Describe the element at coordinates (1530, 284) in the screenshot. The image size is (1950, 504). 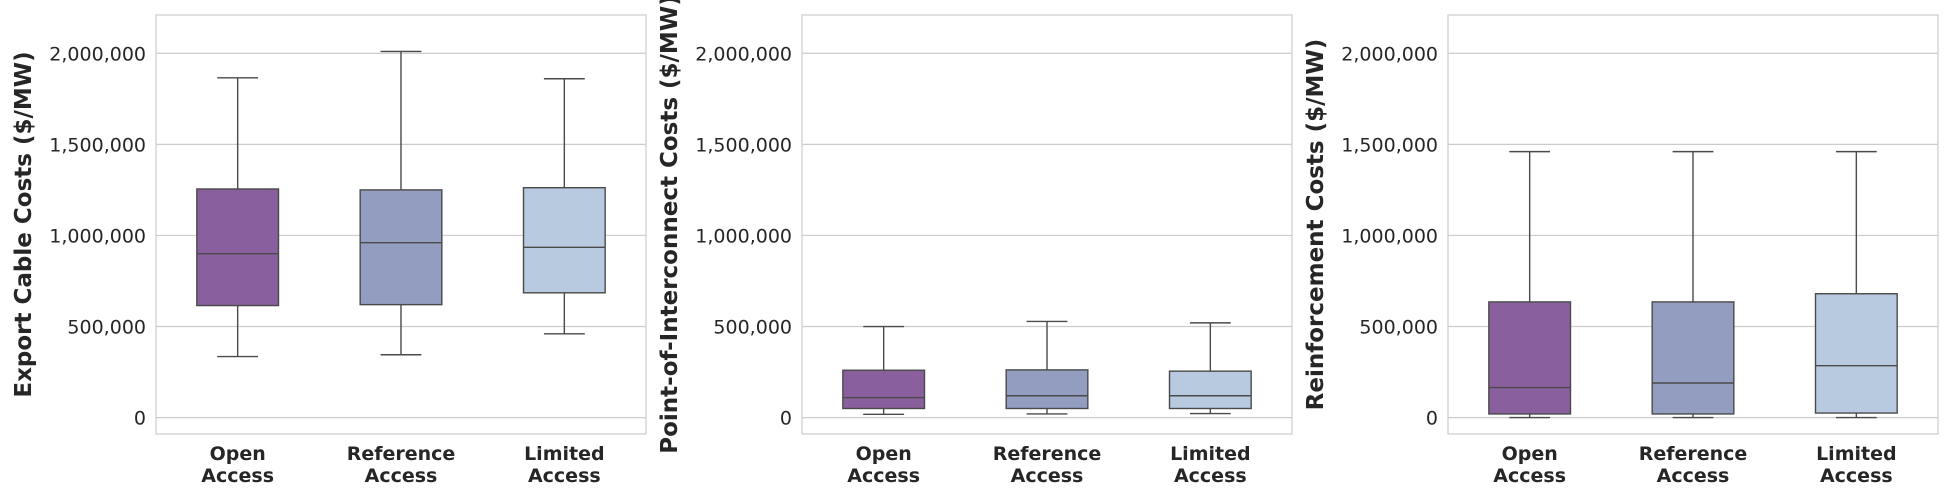
I see `reinforcement-box-open-access` at that location.